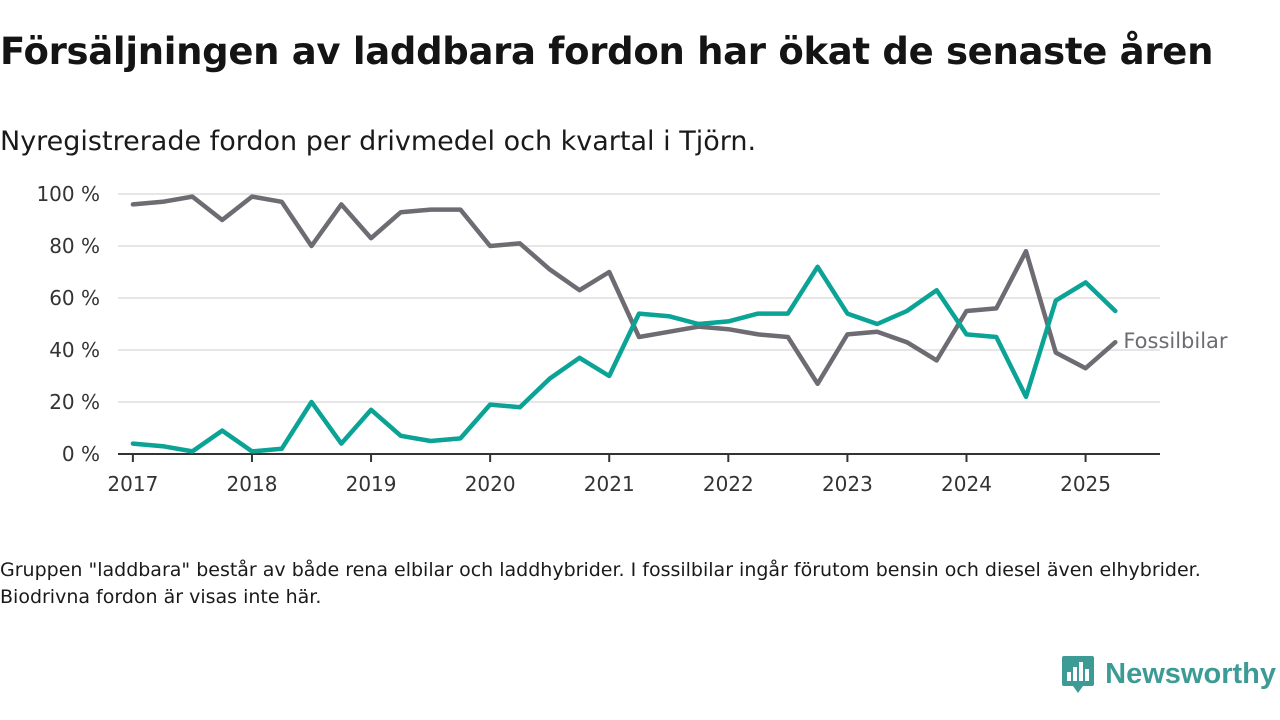  Describe the element at coordinates (490, 484) in the screenshot. I see `x-tick-label: 2020` at that location.